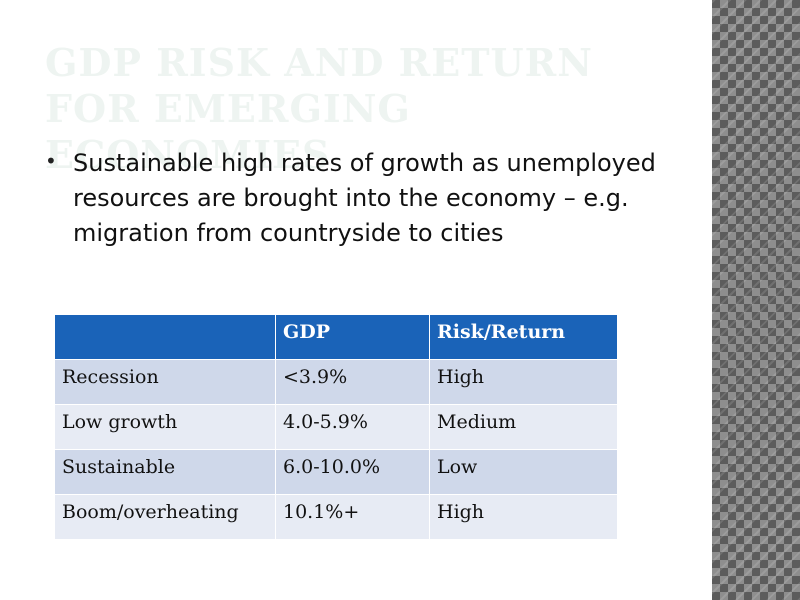  I want to click on table-row: Sustainable 6.0-10.0% Low, so click(336, 472).